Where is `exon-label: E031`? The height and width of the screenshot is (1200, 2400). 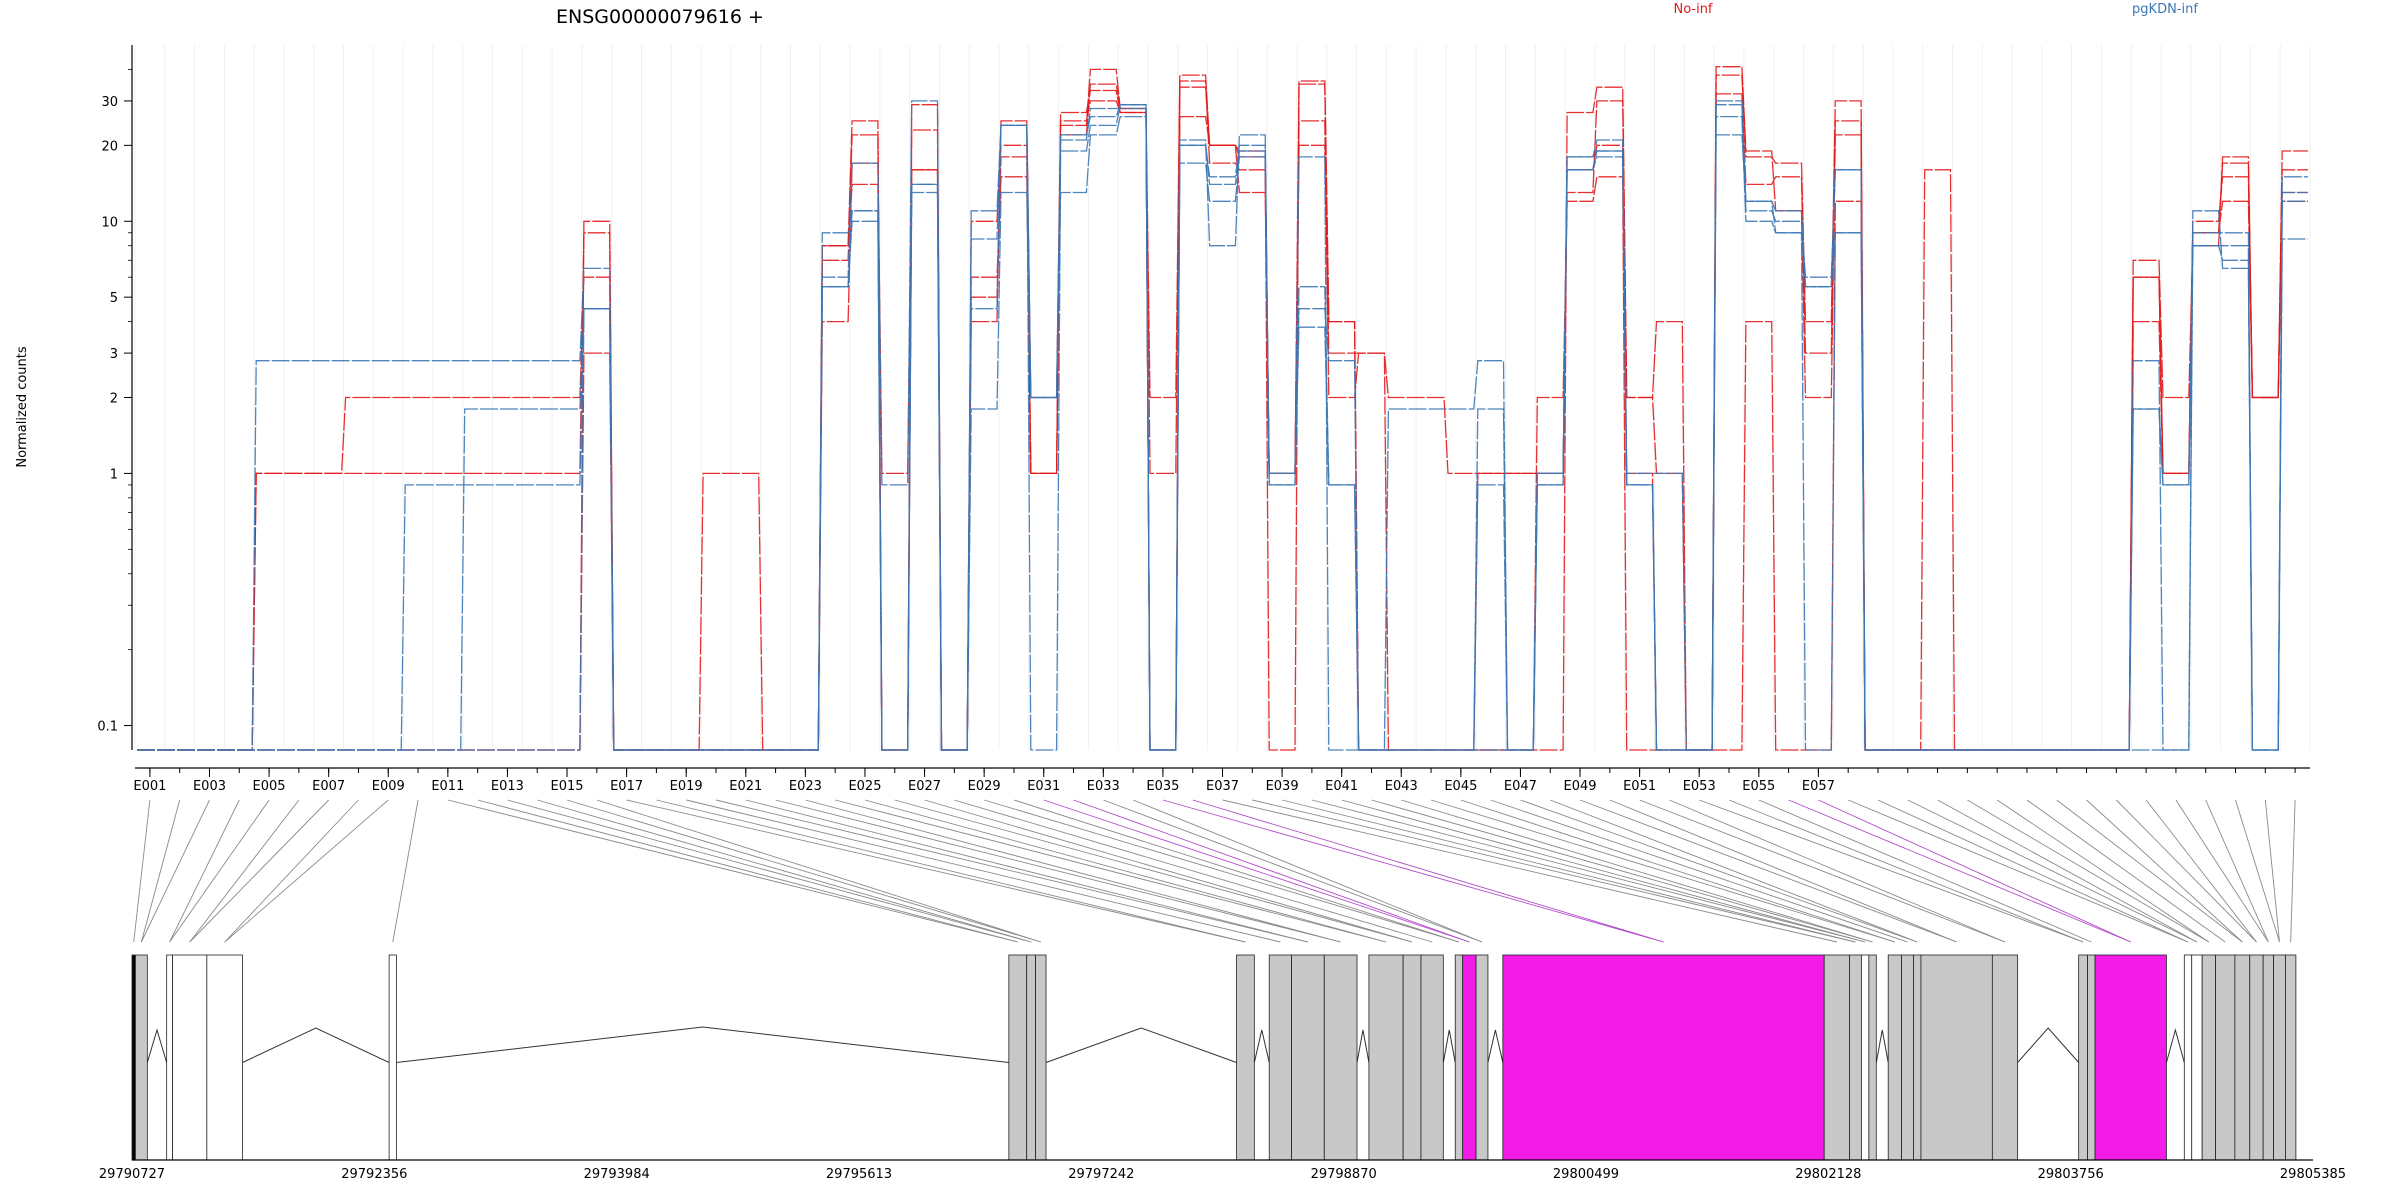
exon-label: E031 is located at coordinates (1043, 786).